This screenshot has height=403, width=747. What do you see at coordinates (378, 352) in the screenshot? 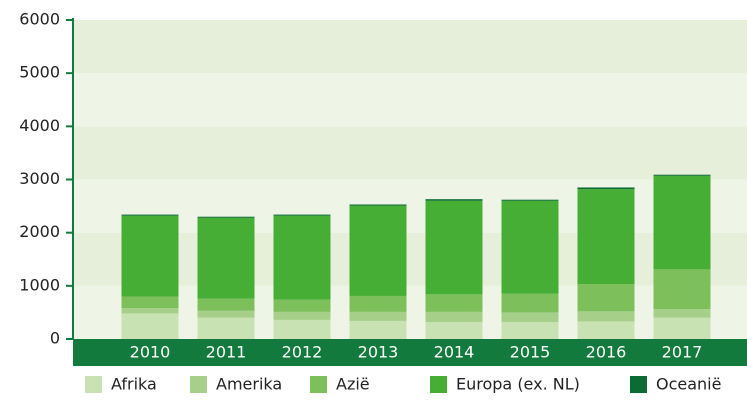
I see `x-tick-label: 2013` at bounding box center [378, 352].